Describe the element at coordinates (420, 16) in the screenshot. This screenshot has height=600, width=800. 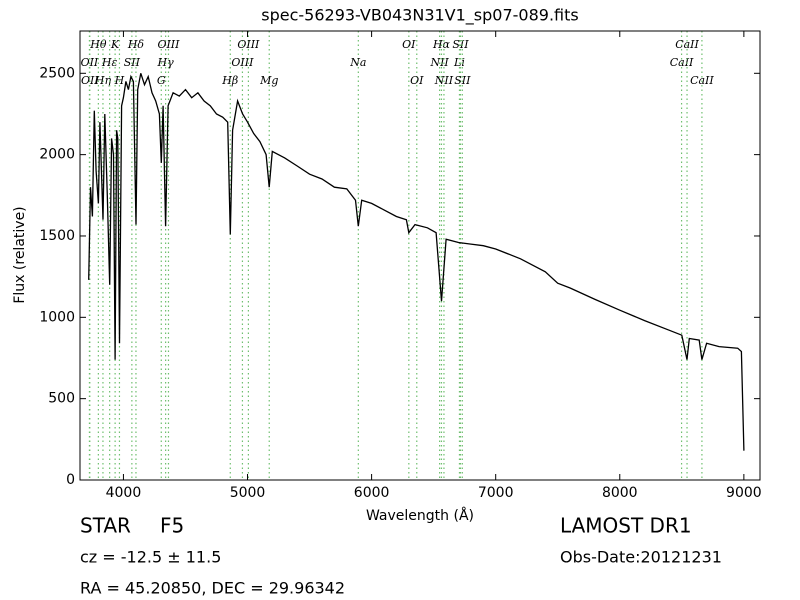
I see `chart-title: spec-56293-VB043N31V1_sp07-089.fits` at that location.